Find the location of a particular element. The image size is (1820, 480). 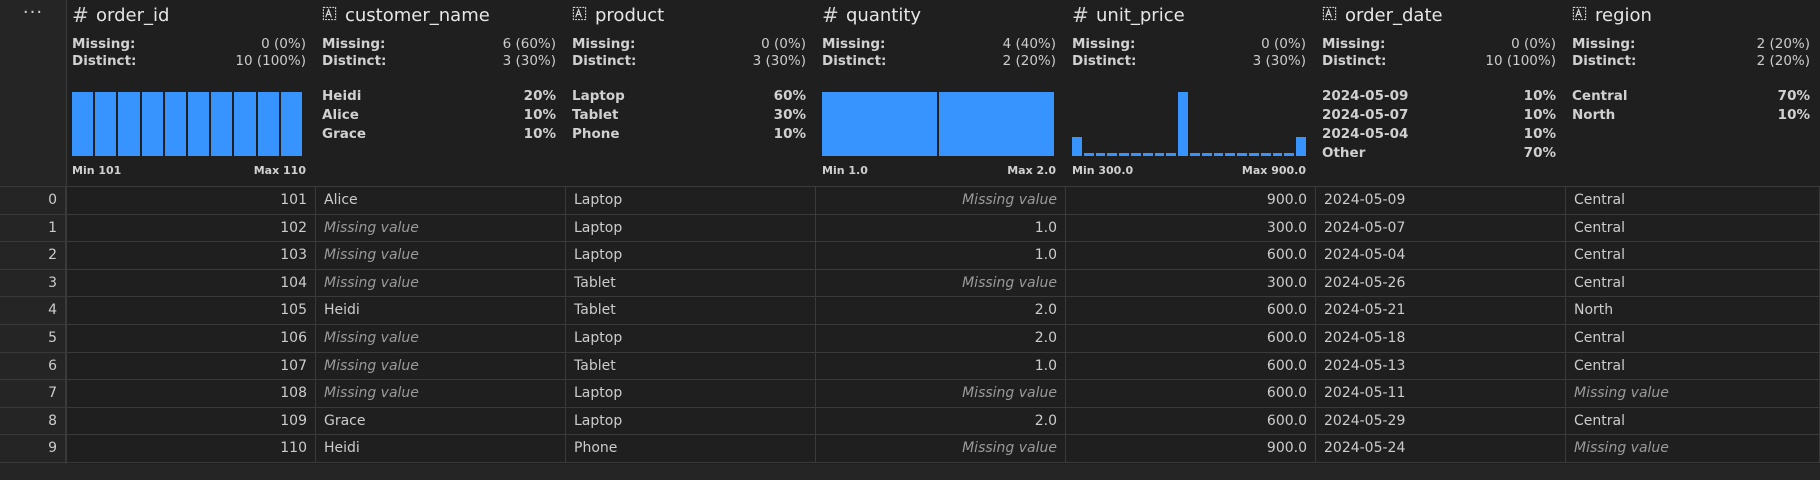

column-title: # order_id is located at coordinates (120, 15).